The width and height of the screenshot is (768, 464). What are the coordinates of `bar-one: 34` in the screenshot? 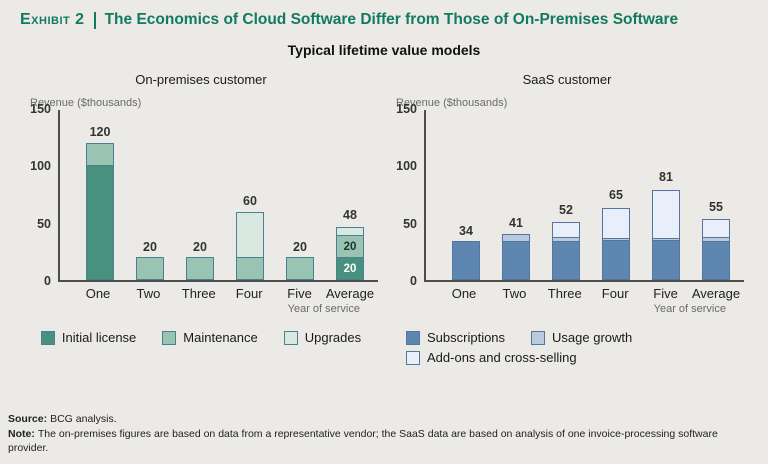 It's located at (466, 195).